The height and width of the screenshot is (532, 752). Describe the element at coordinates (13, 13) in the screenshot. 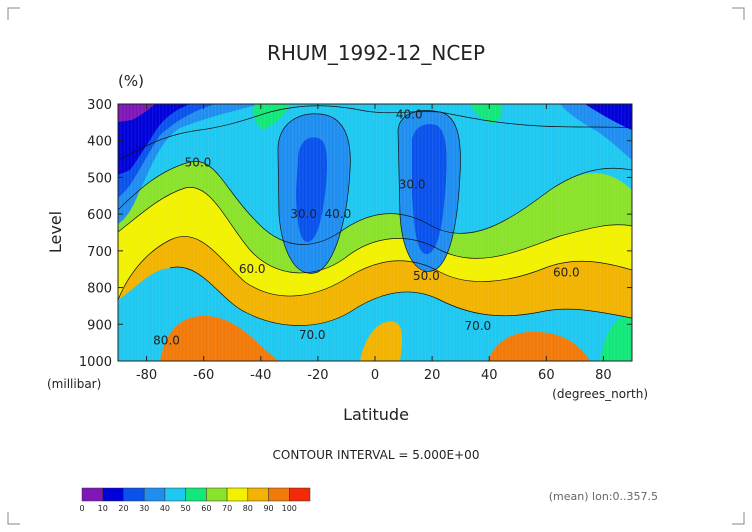

I see `corner-mark-top-left` at that location.